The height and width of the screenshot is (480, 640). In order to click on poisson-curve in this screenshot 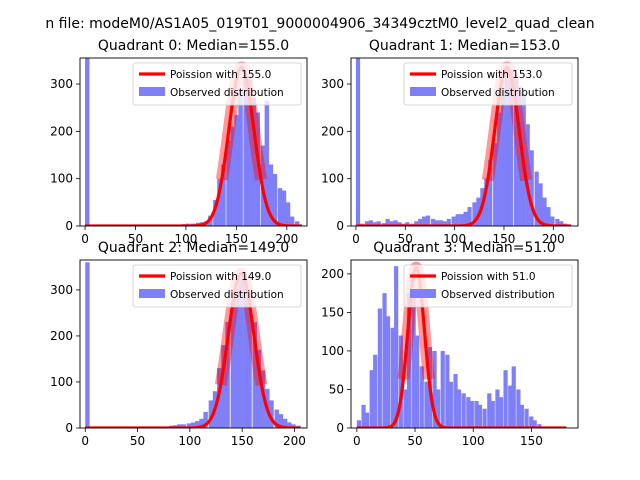, I will do `click(461, 347)`.